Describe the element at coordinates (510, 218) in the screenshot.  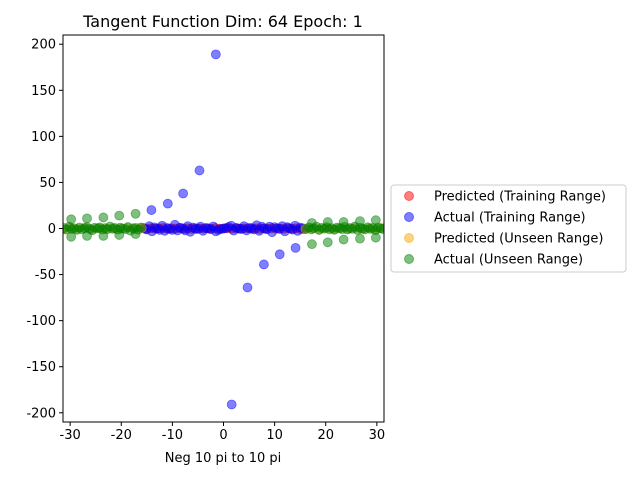
I see `legend-label: Actual (Training Range)` at that location.